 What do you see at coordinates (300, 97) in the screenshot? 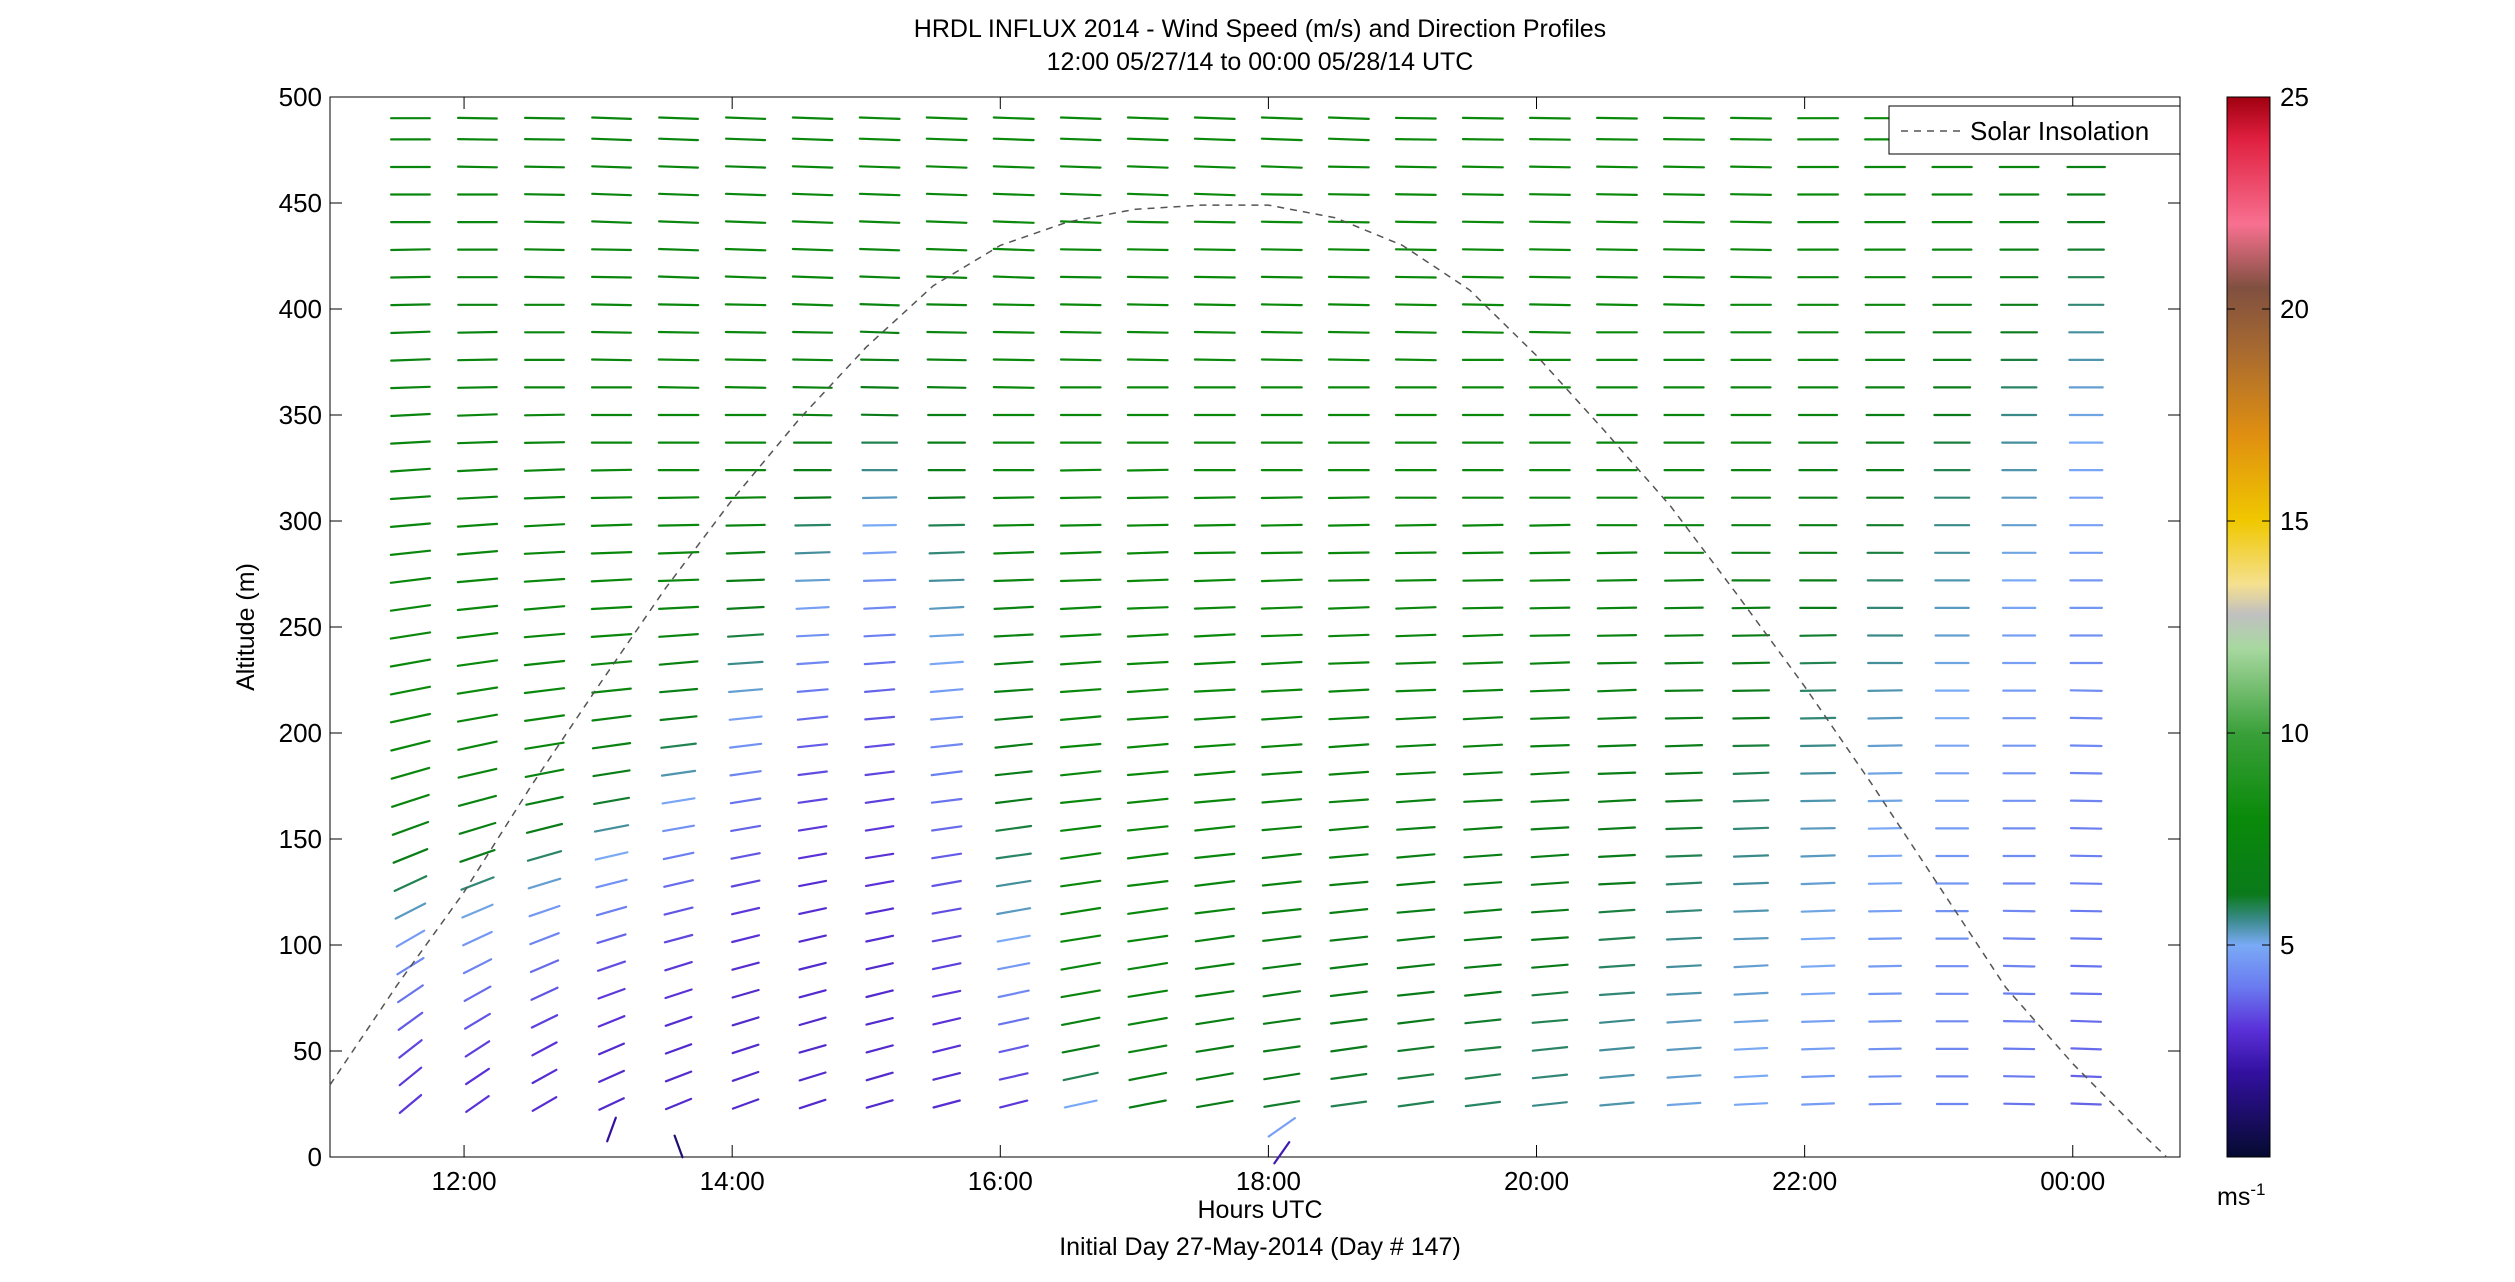
I see `y-tick-label: 500` at bounding box center [300, 97].